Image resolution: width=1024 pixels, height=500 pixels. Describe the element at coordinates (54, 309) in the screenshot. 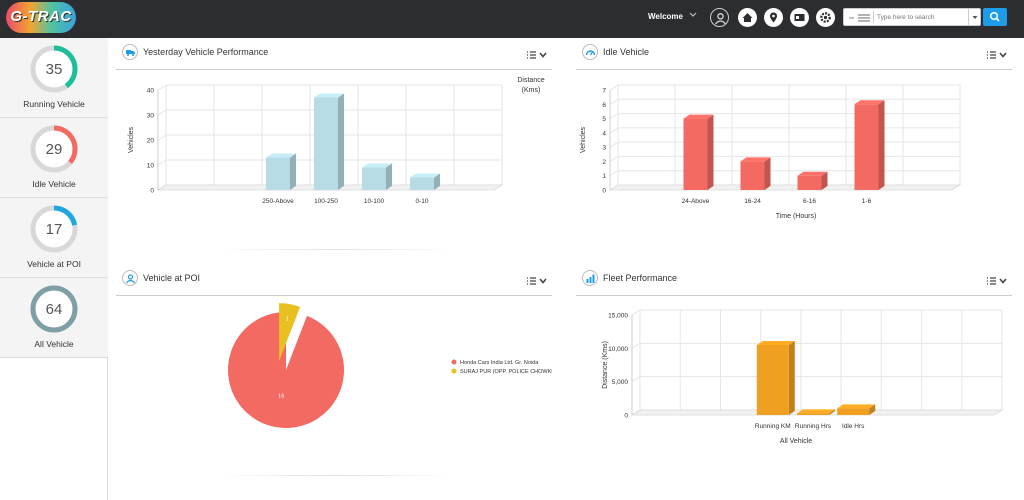

I see `all-vehicle-count: 64` at that location.